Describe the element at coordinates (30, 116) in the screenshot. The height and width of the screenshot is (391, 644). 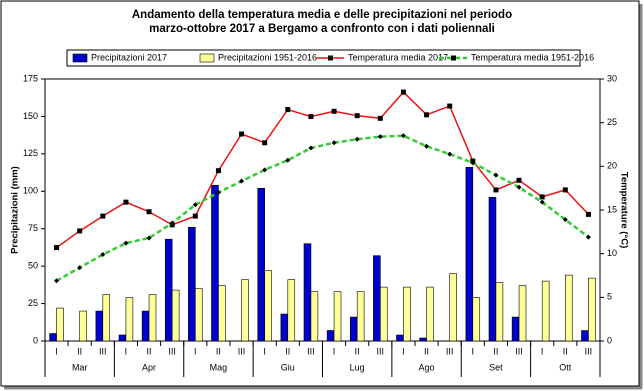
I see `y-tick-label: 150` at that location.